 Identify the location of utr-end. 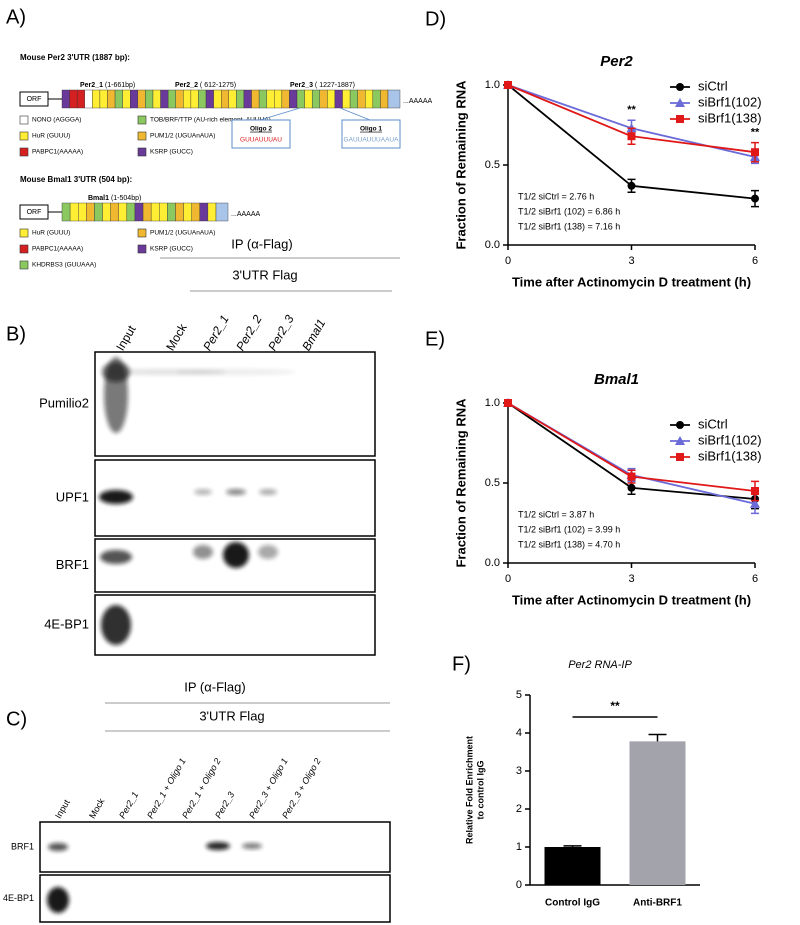
(222, 212).